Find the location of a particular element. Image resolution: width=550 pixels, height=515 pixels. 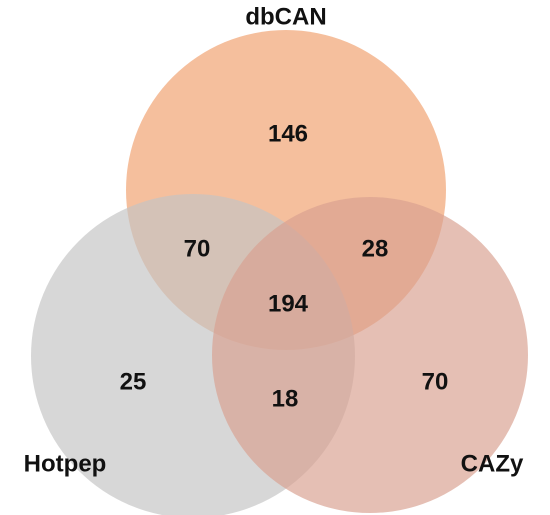

set-label: Hotpep is located at coordinates (65, 463).